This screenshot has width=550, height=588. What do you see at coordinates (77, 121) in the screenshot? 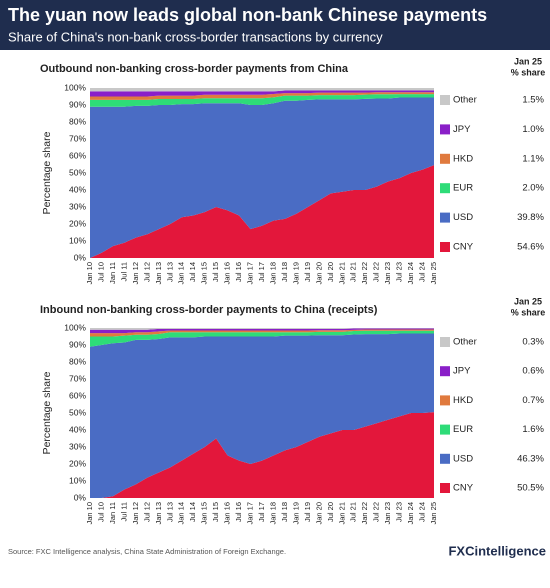
I see `y-tick-label: 80%` at bounding box center [77, 121].